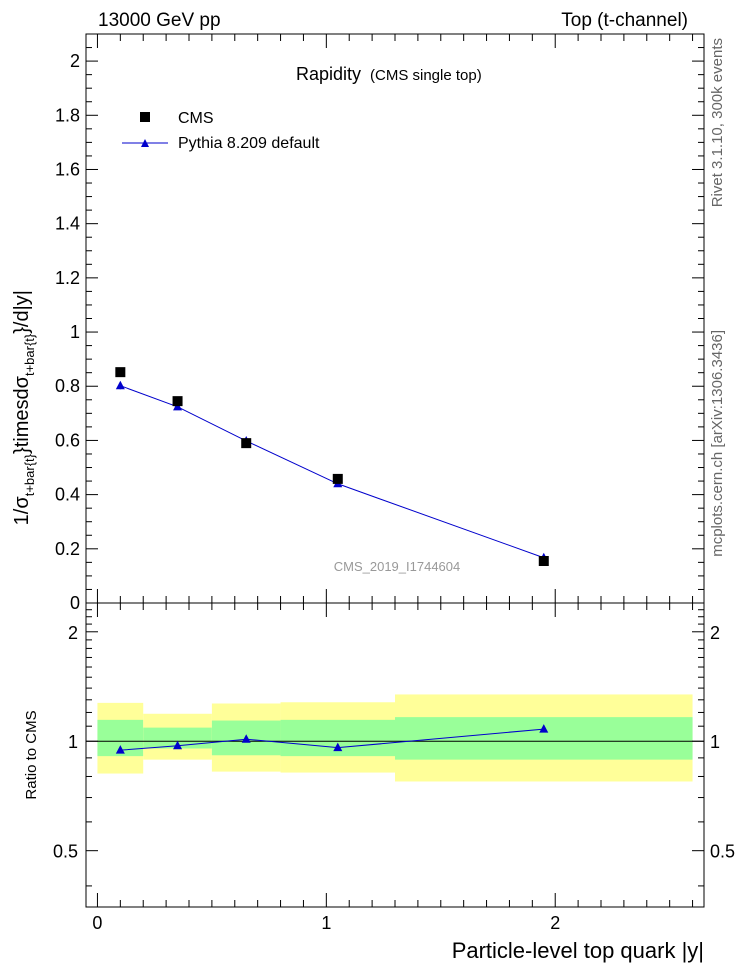 The height and width of the screenshot is (972, 746). What do you see at coordinates (715, 742) in the screenshot?
I see `ratio-y-tick-label-right: 1` at bounding box center [715, 742].